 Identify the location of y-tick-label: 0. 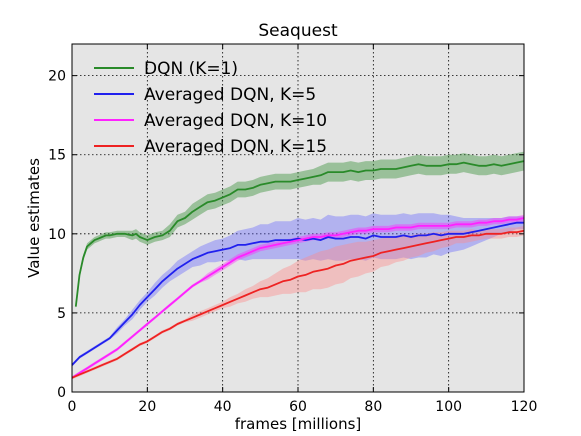
(61, 393).